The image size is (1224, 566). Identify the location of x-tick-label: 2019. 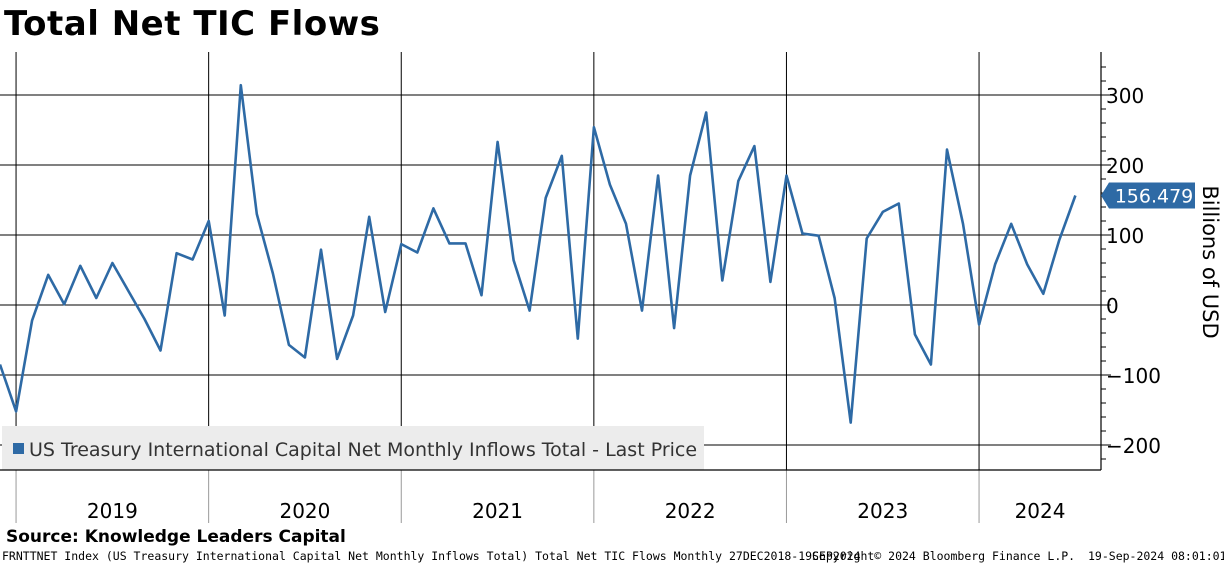
(112, 511).